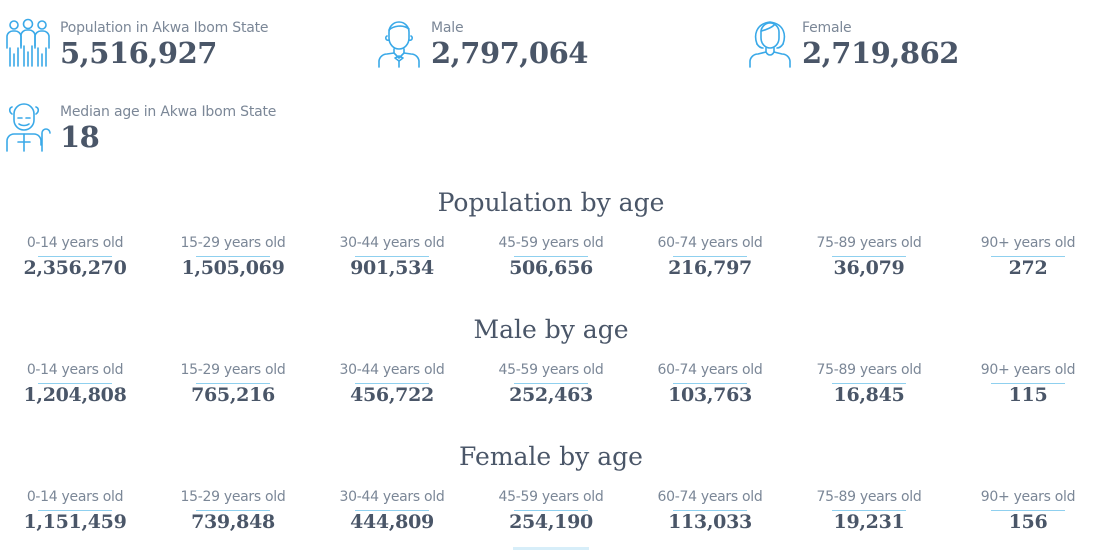 Image resolution: width=1094 pixels, height=550 pixels. What do you see at coordinates (233, 268) in the screenshot?
I see `age-value: 1,505,069` at bounding box center [233, 268].